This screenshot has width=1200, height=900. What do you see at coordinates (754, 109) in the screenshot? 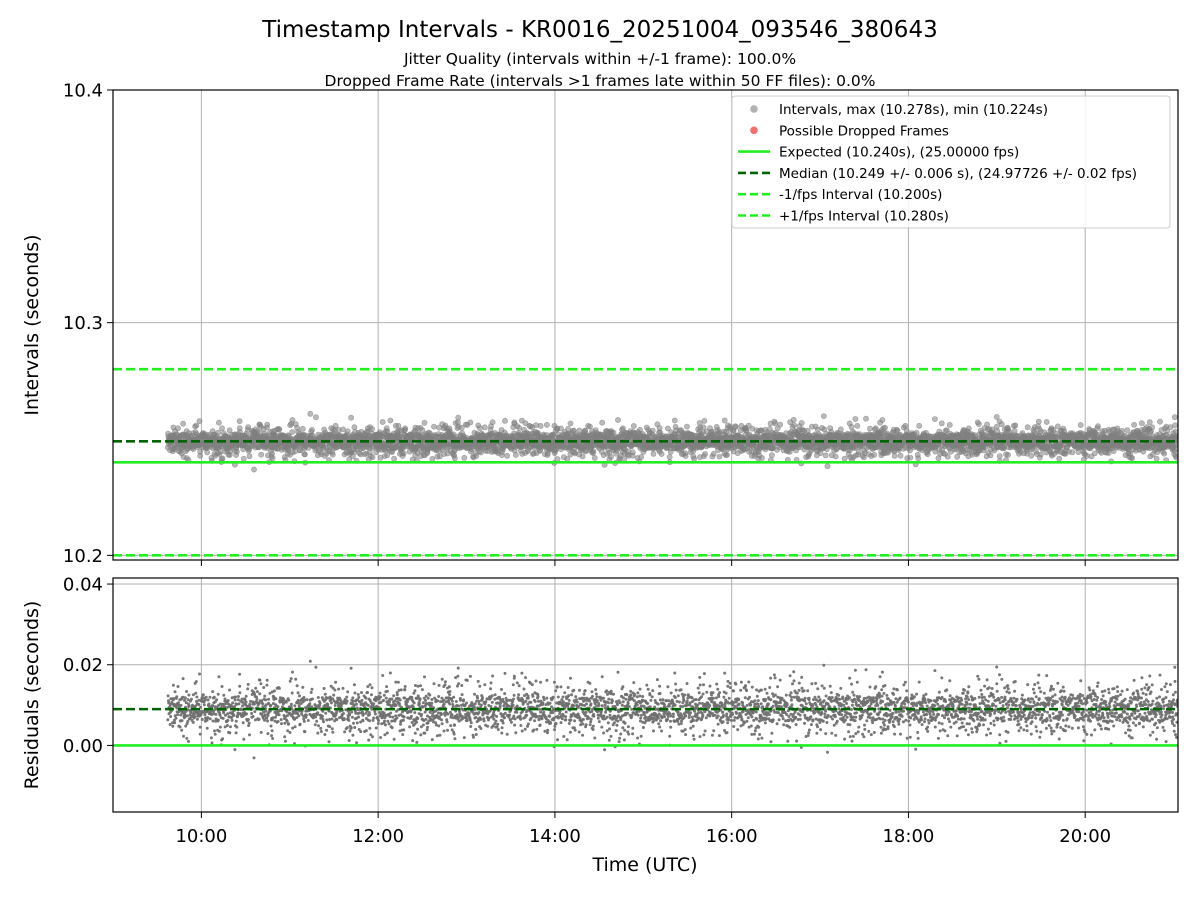
I see `legend-marker` at bounding box center [754, 109].